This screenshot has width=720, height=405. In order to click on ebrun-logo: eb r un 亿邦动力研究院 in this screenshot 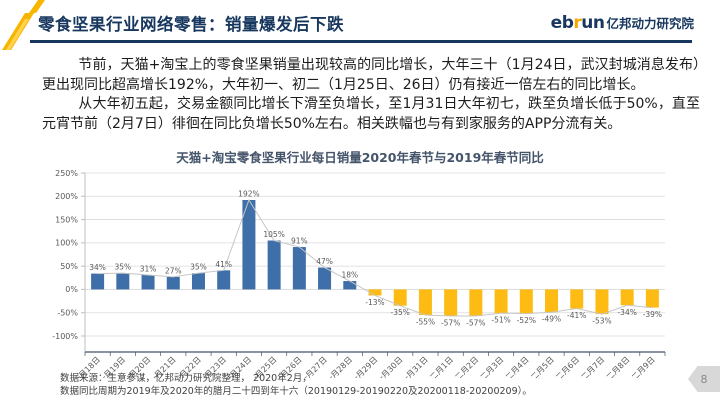, I will do `click(622, 23)`.